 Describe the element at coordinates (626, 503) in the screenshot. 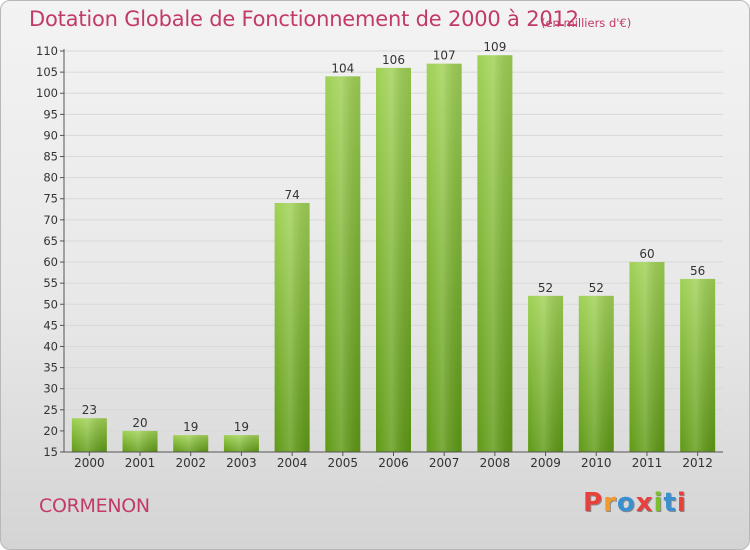

I see `logo-letter: o` at that location.